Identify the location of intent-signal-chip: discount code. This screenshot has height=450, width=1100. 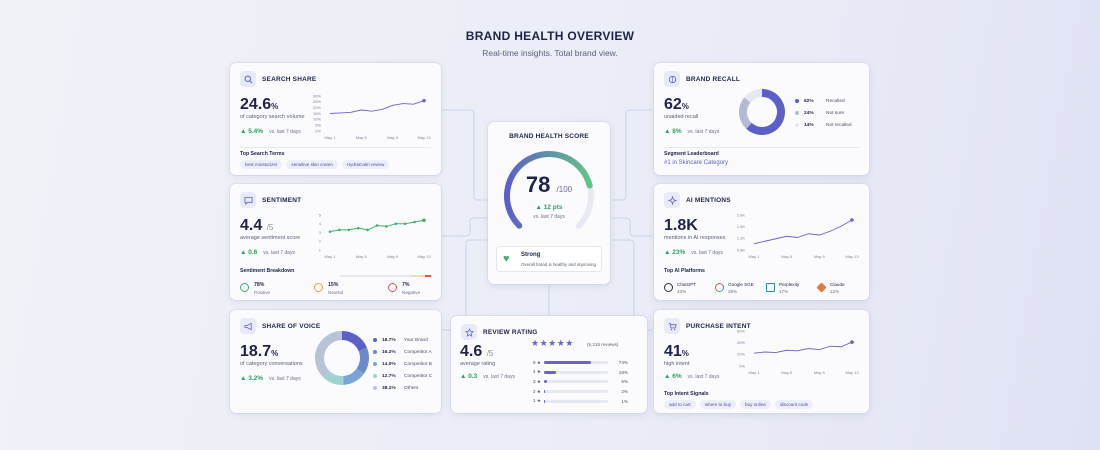
(794, 404).